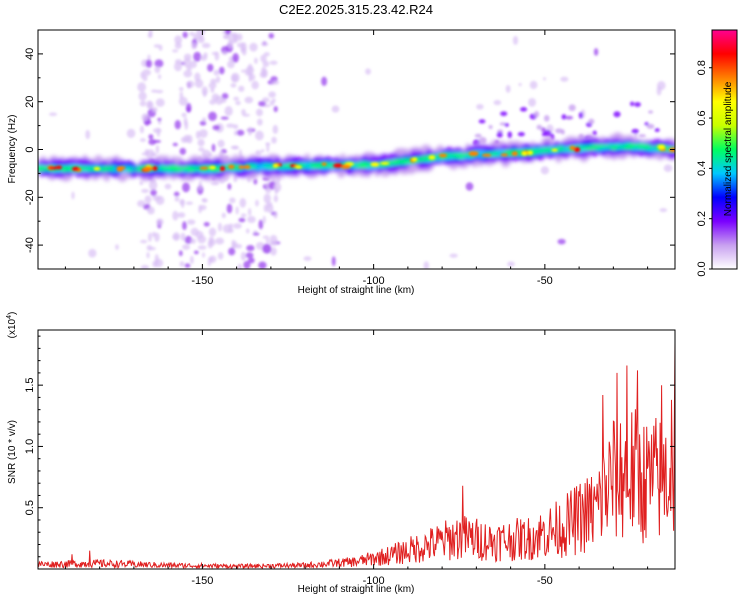 The image size is (750, 600). Describe the element at coordinates (30, 54) in the screenshot. I see `spectrogram-y-tick-label: 40` at that location.